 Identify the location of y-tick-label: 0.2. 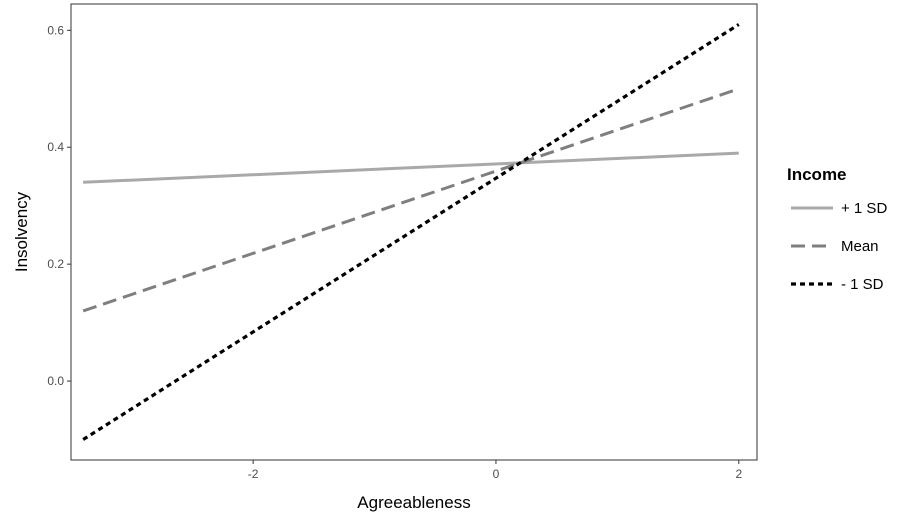
(55, 264).